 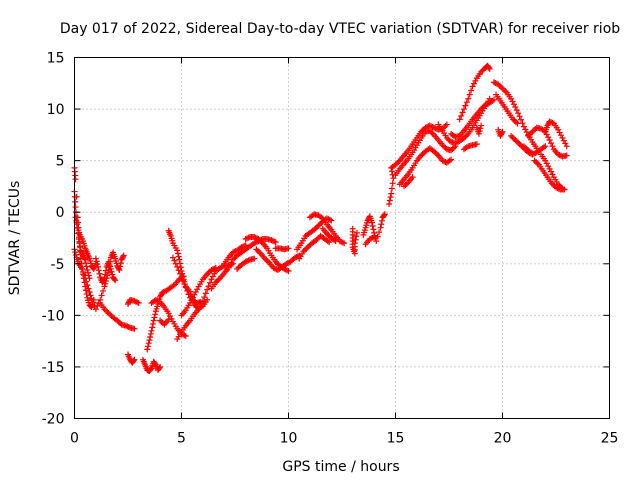 What do you see at coordinates (60, 162) in the screenshot?
I see `y-tick-label: 5` at bounding box center [60, 162].